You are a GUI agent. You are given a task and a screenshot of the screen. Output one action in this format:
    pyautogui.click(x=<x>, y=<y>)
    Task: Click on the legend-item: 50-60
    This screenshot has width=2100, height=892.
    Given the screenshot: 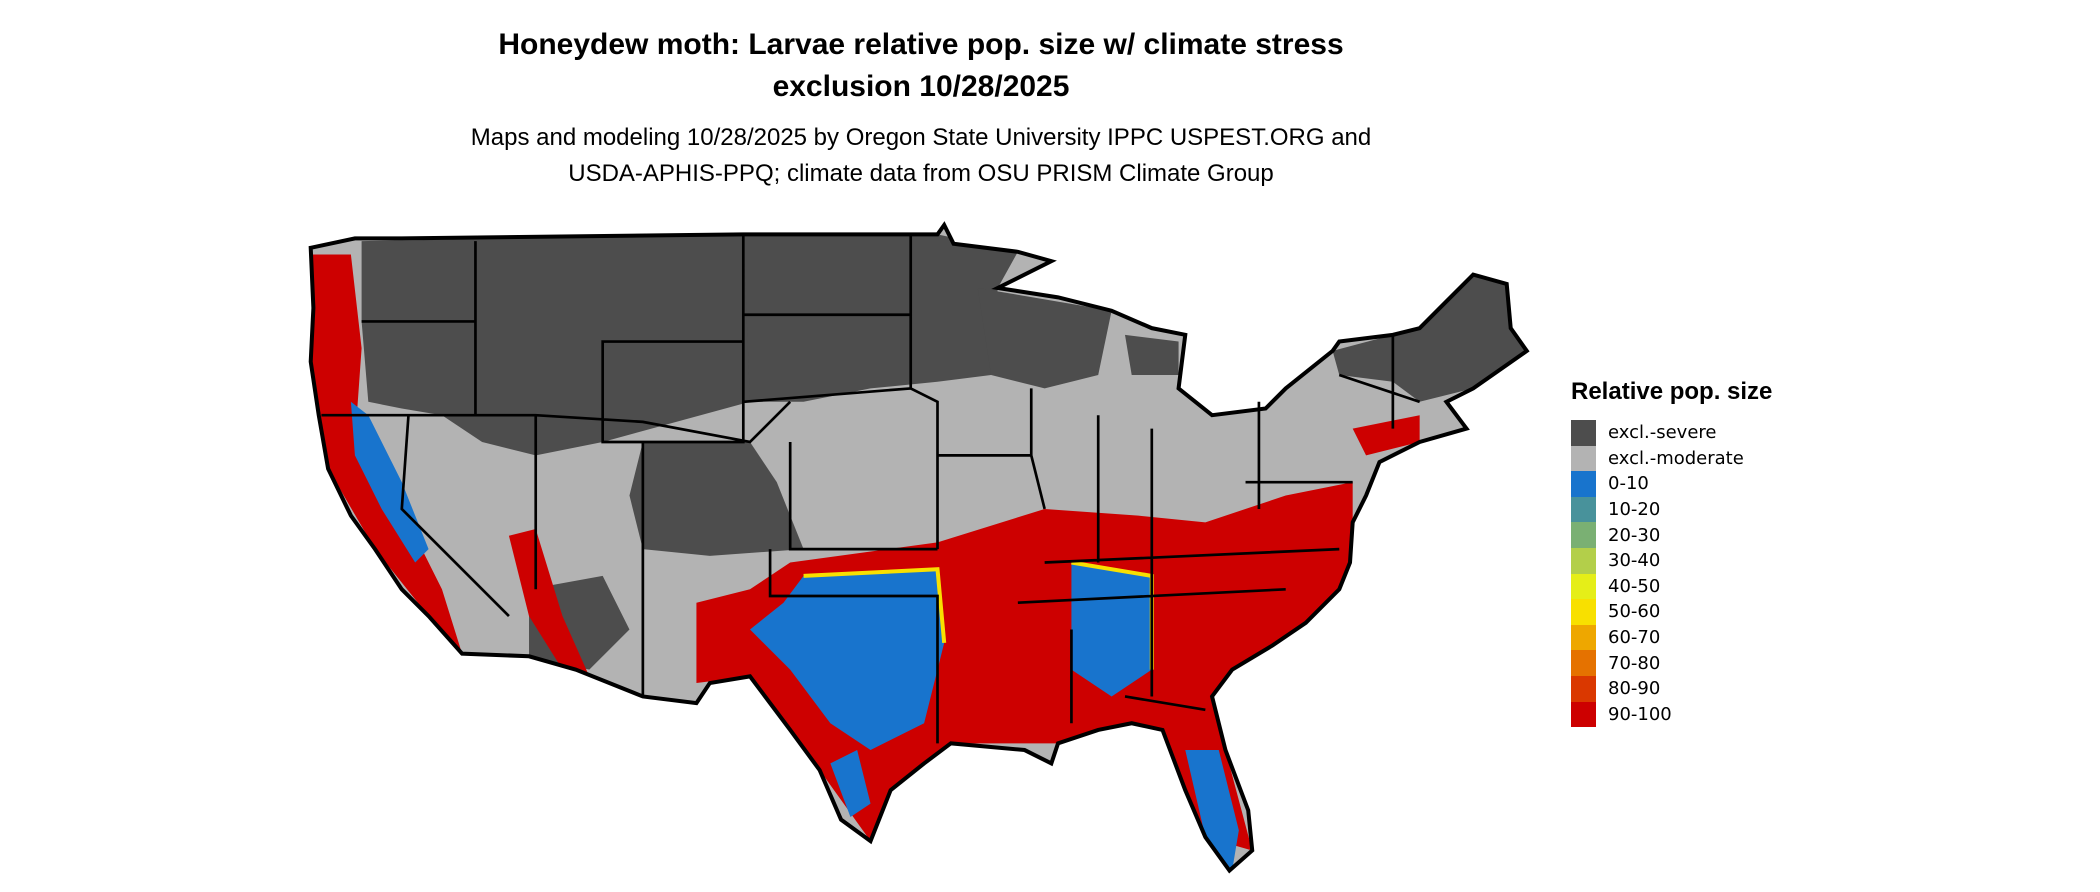 What is the action you would take?
    pyautogui.click(x=1671, y=612)
    